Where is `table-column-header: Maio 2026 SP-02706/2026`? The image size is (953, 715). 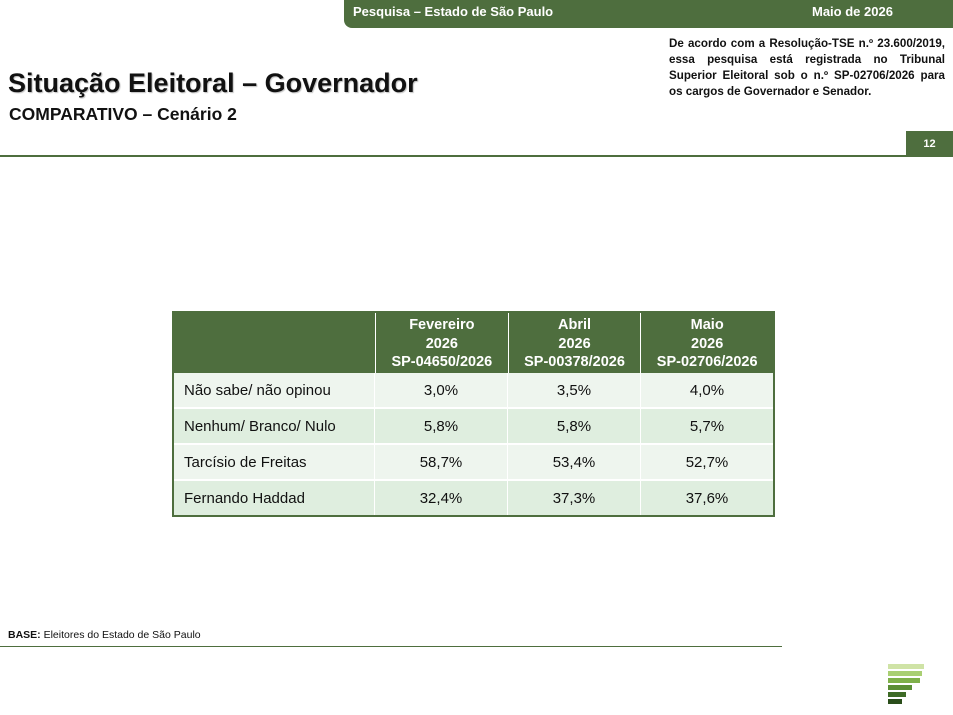 table-column-header: Maio 2026 SP-02706/2026 is located at coordinates (707, 343).